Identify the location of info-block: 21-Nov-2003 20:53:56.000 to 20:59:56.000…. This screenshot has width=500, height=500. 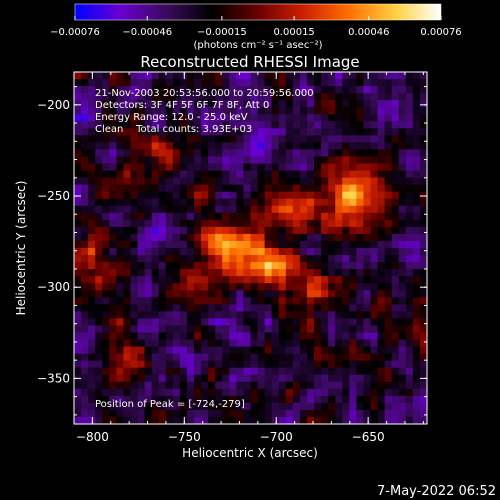
(204, 111).